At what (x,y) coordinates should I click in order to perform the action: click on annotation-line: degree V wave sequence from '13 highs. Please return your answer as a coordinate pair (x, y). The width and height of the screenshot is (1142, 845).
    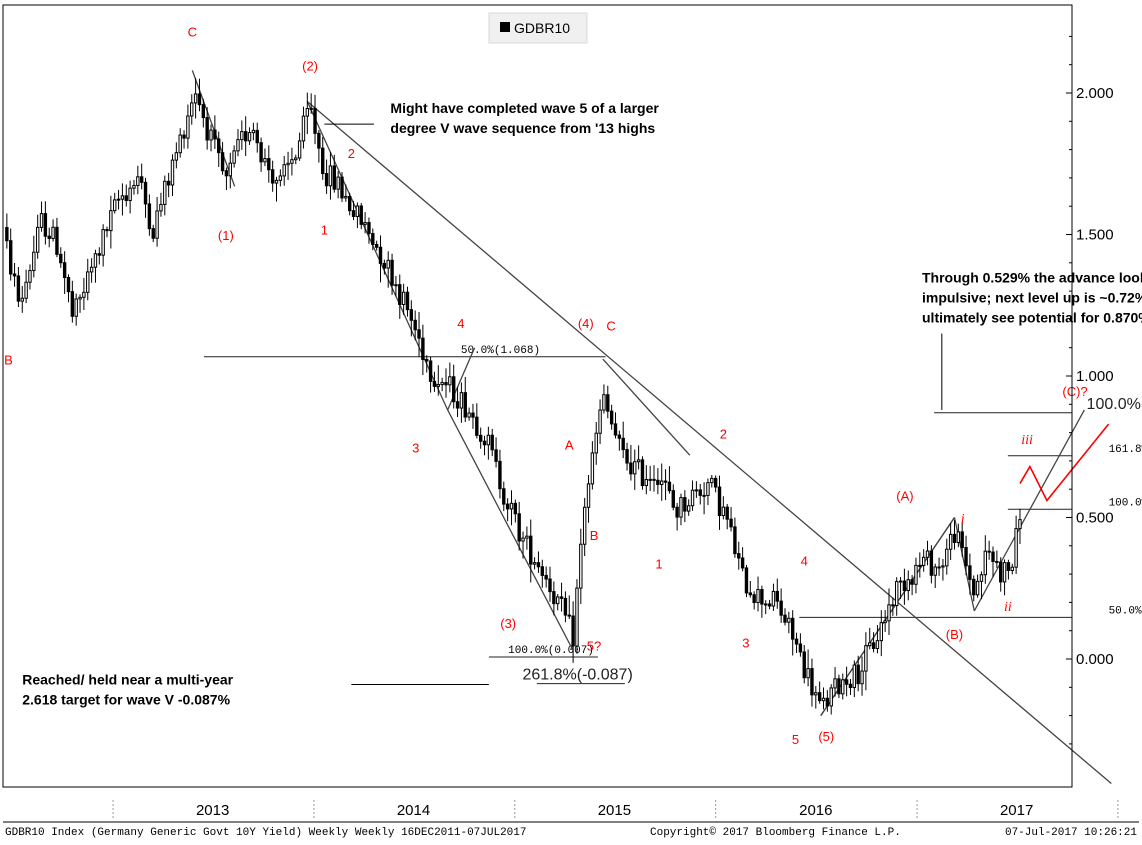
    Looking at the image, I should click on (522, 128).